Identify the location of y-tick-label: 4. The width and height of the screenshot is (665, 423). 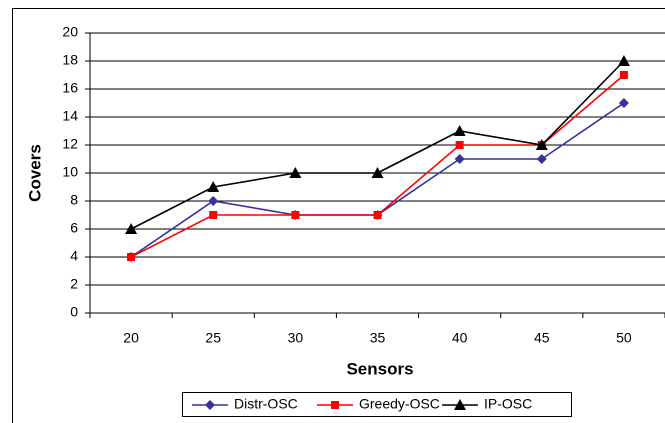
(74, 256).